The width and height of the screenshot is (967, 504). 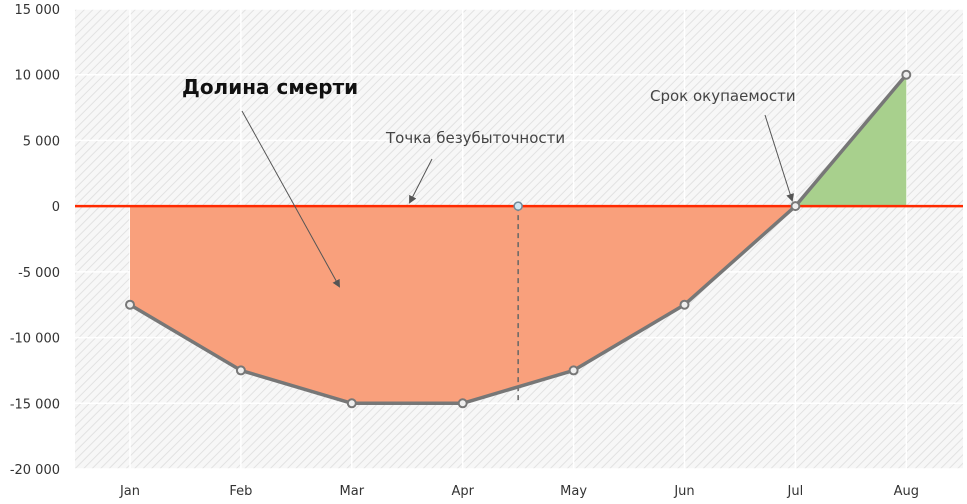 What do you see at coordinates (39, 273) in the screenshot?
I see `y-tick-label: -5 000` at bounding box center [39, 273].